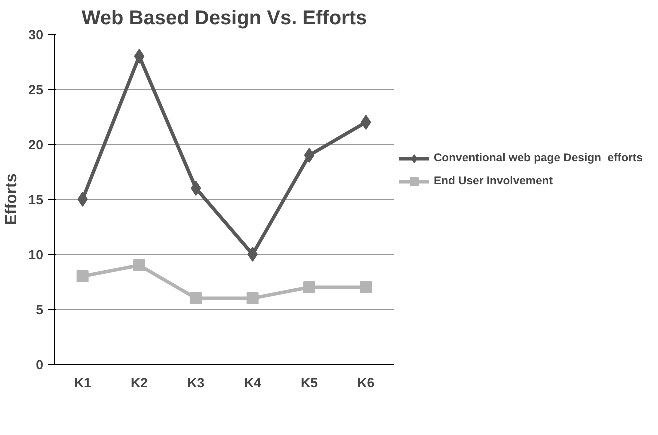  Describe the element at coordinates (12, 200) in the screenshot. I see `y-axis-title: Efforts` at that location.